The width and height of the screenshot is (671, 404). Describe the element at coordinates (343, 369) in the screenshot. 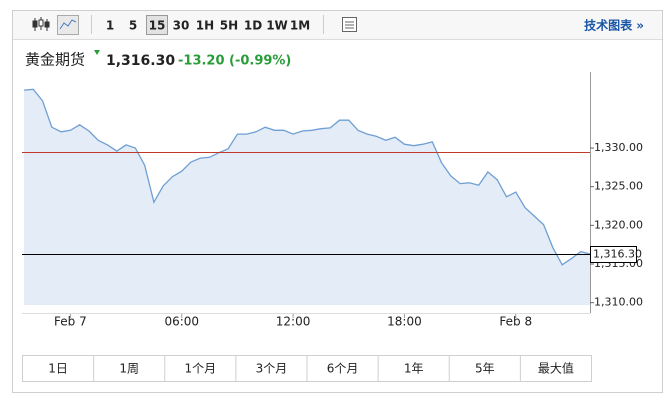

I see `range-button: 6个月` at that location.